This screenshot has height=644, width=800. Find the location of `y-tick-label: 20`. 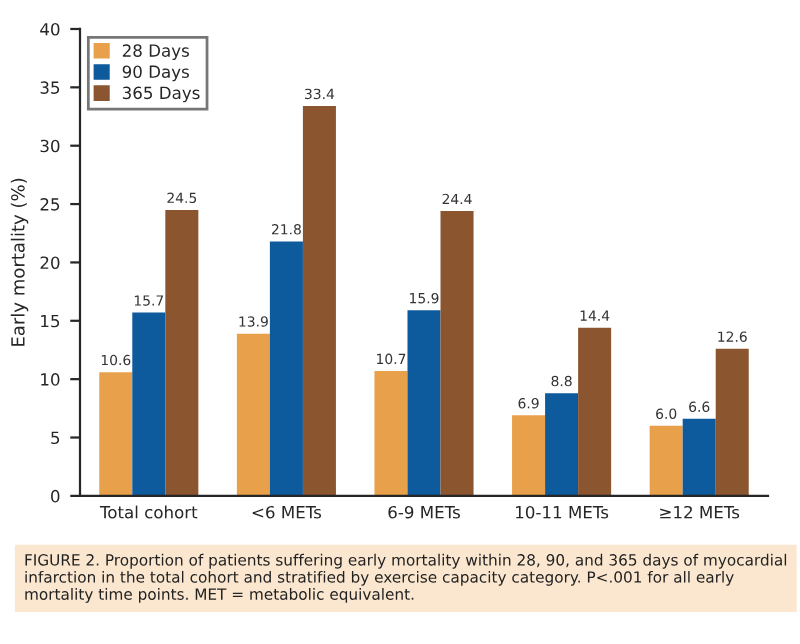

y-tick-label: 20 is located at coordinates (50, 262).